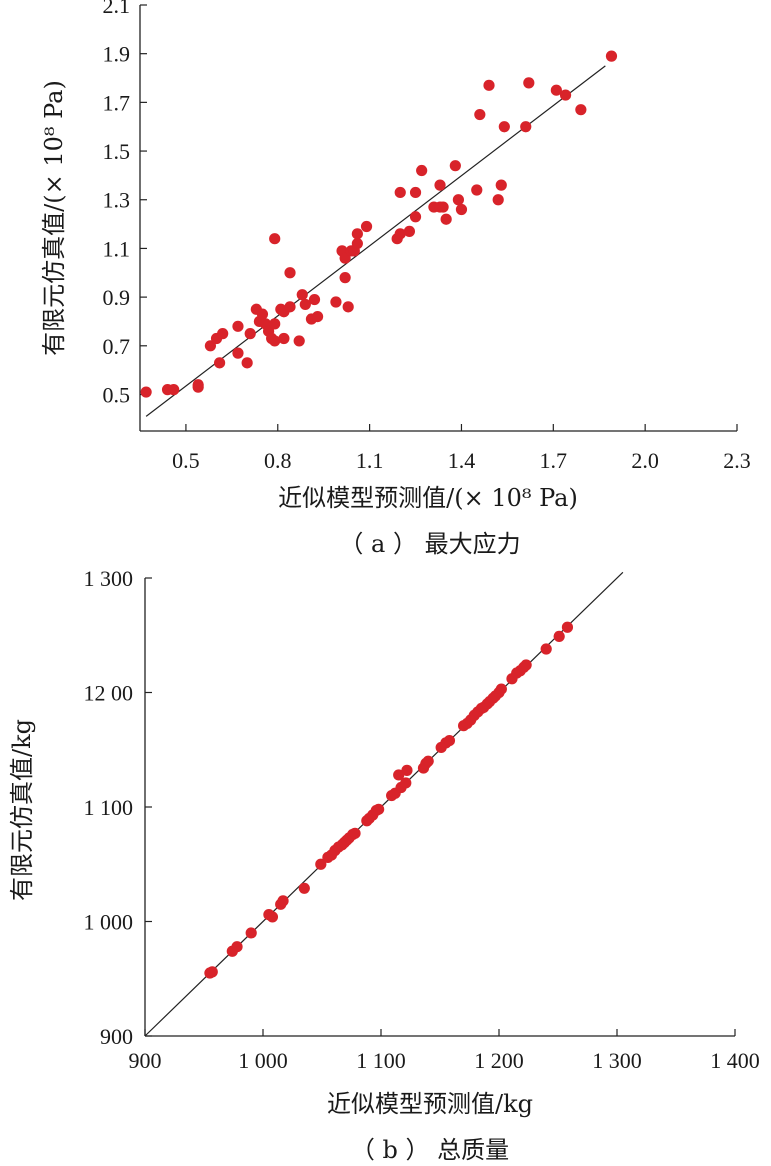 This screenshot has width=771, height=1166. Describe the element at coordinates (117, 394) in the screenshot. I see `y-tick-label: 0.5` at that location.